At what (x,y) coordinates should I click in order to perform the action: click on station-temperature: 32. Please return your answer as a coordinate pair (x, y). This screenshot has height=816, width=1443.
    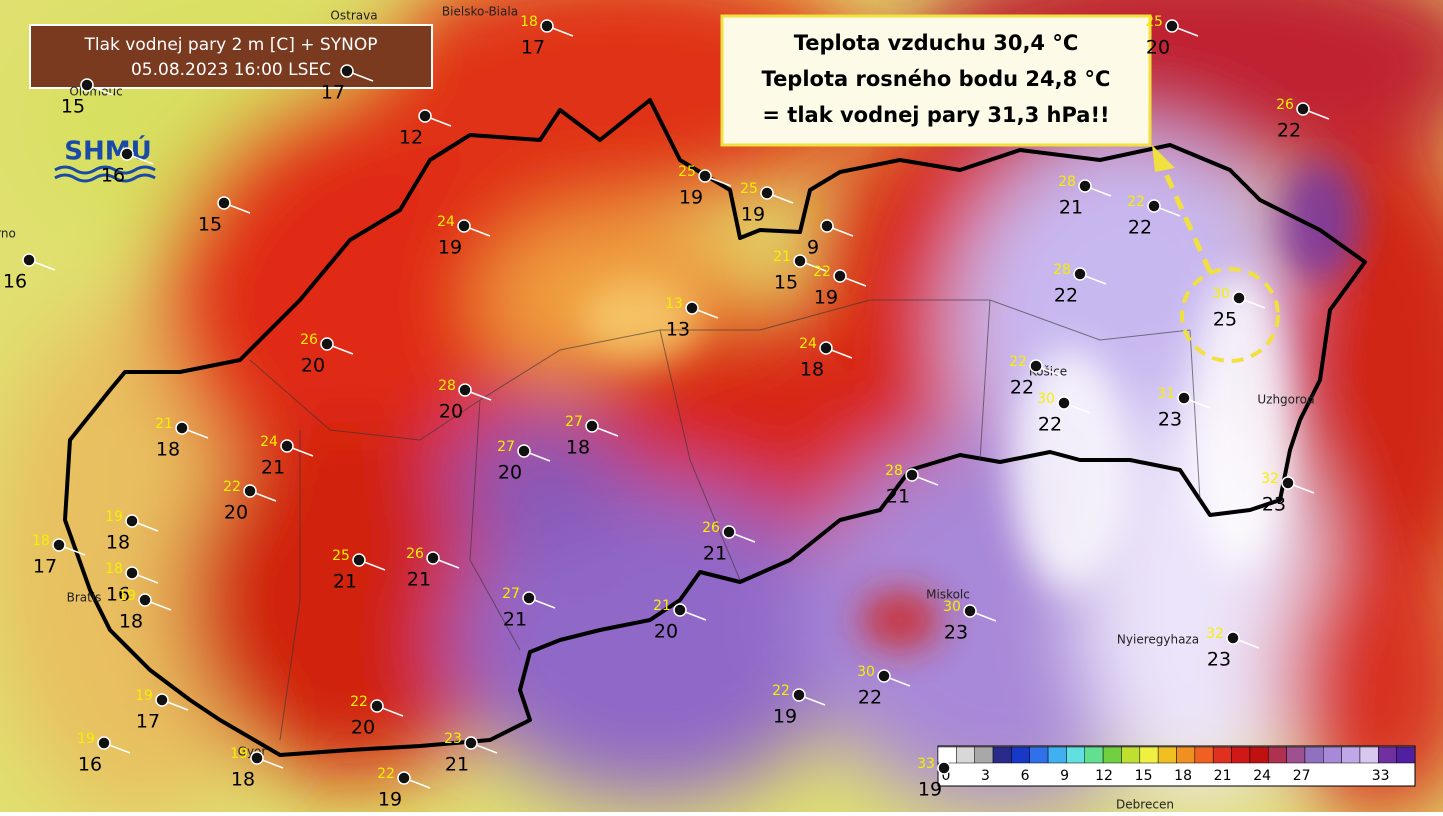
    Looking at the image, I should click on (1215, 634).